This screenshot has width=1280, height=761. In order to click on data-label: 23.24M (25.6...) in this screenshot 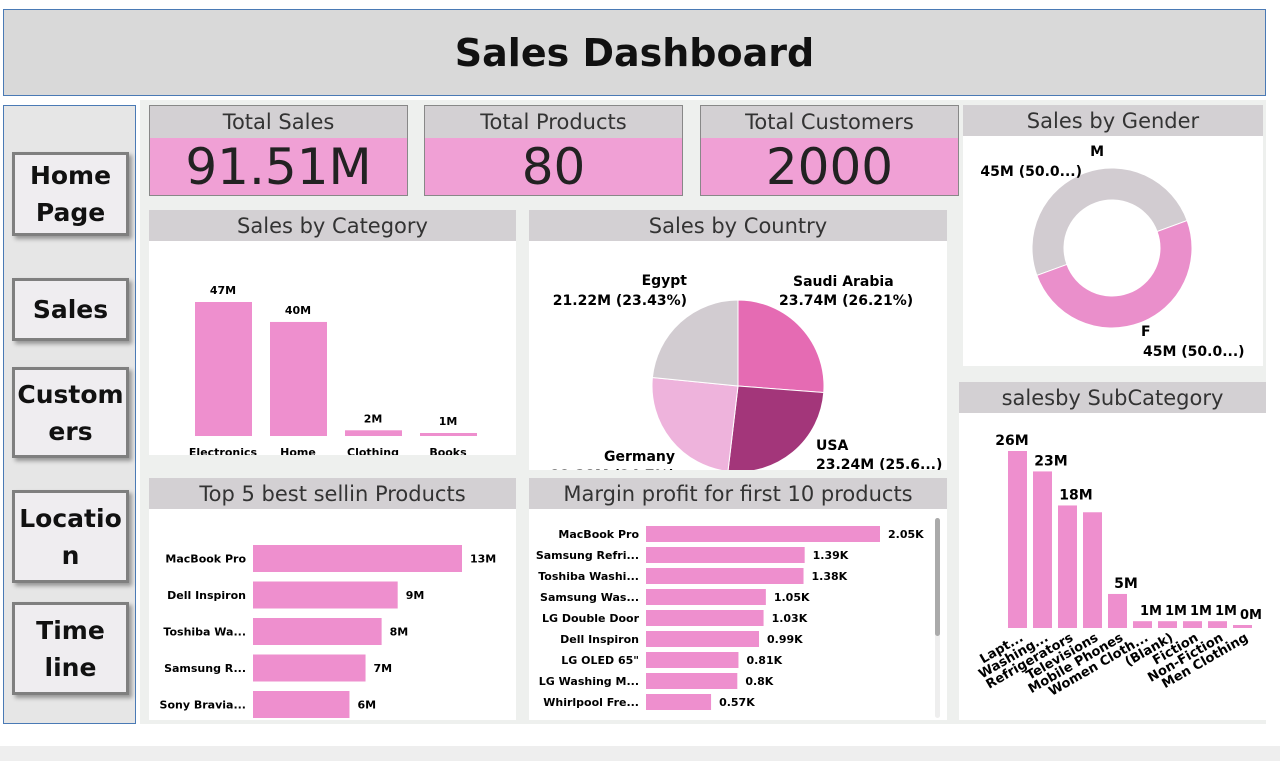, I will do `click(879, 463)`.